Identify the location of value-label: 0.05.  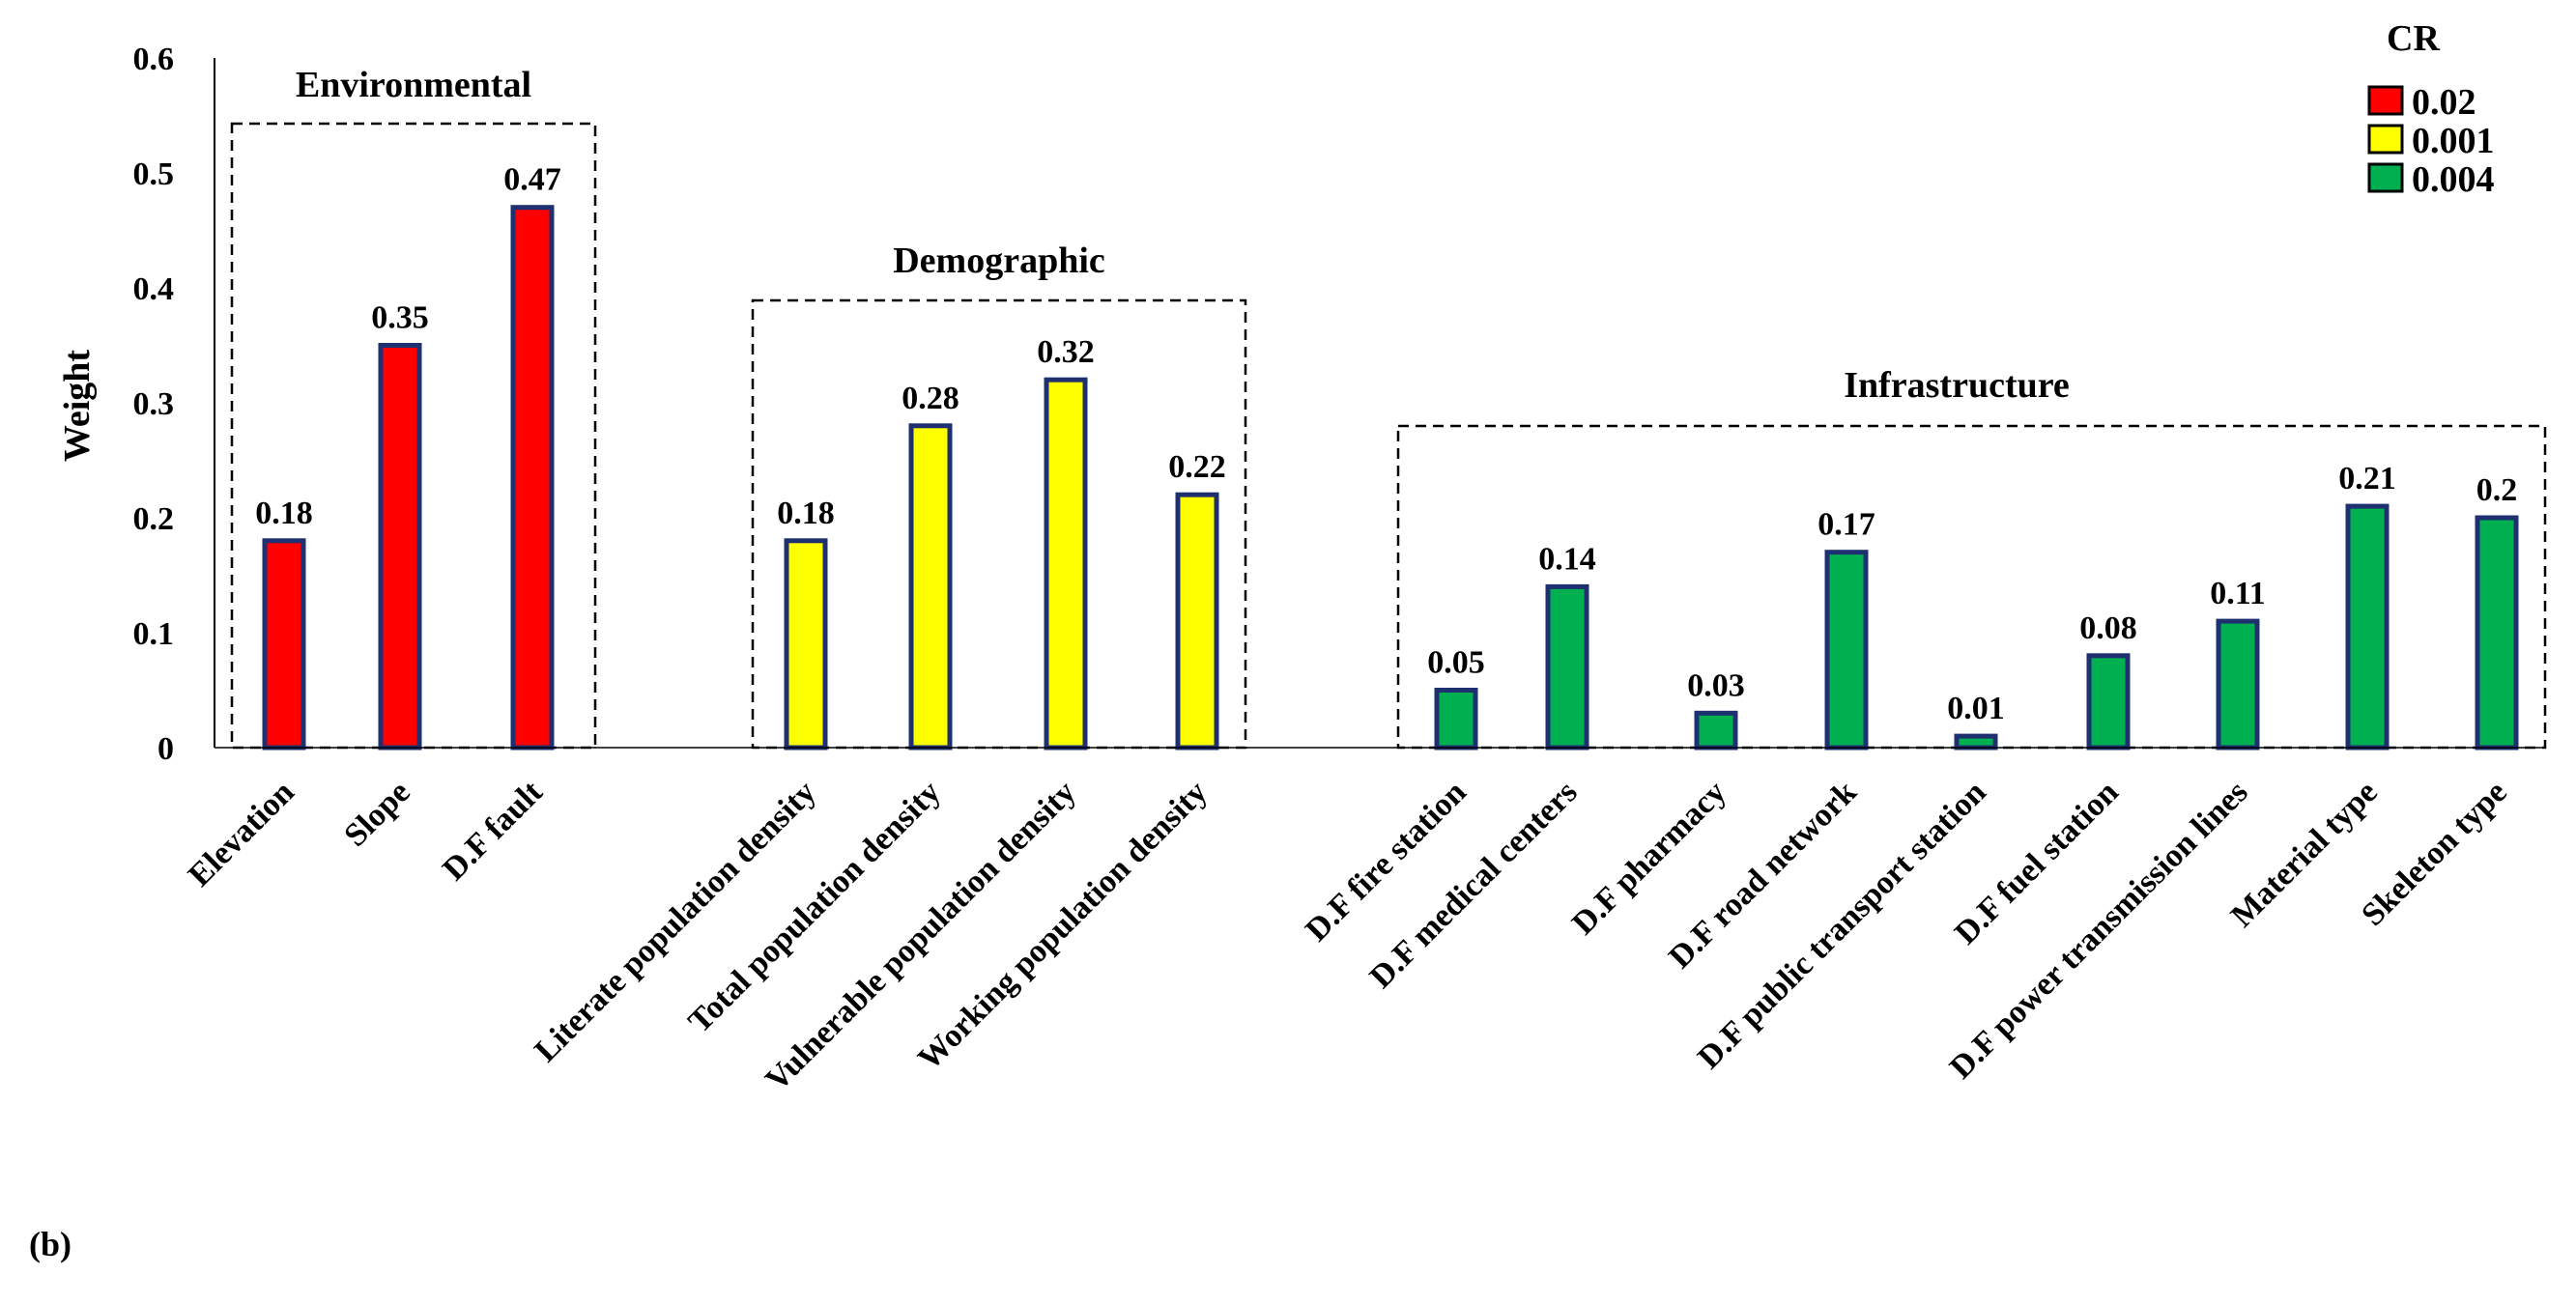
(1456, 663).